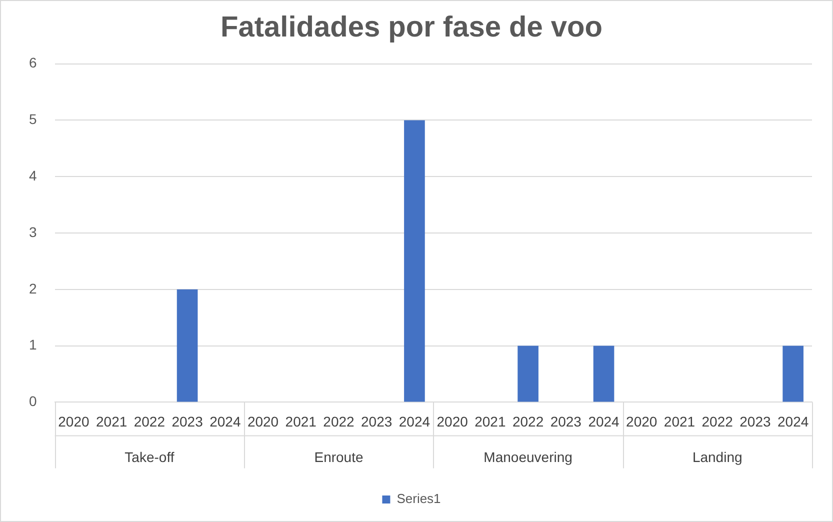 The image size is (833, 522). What do you see at coordinates (32, 119) in the screenshot?
I see `y-tick-label: 5` at bounding box center [32, 119].